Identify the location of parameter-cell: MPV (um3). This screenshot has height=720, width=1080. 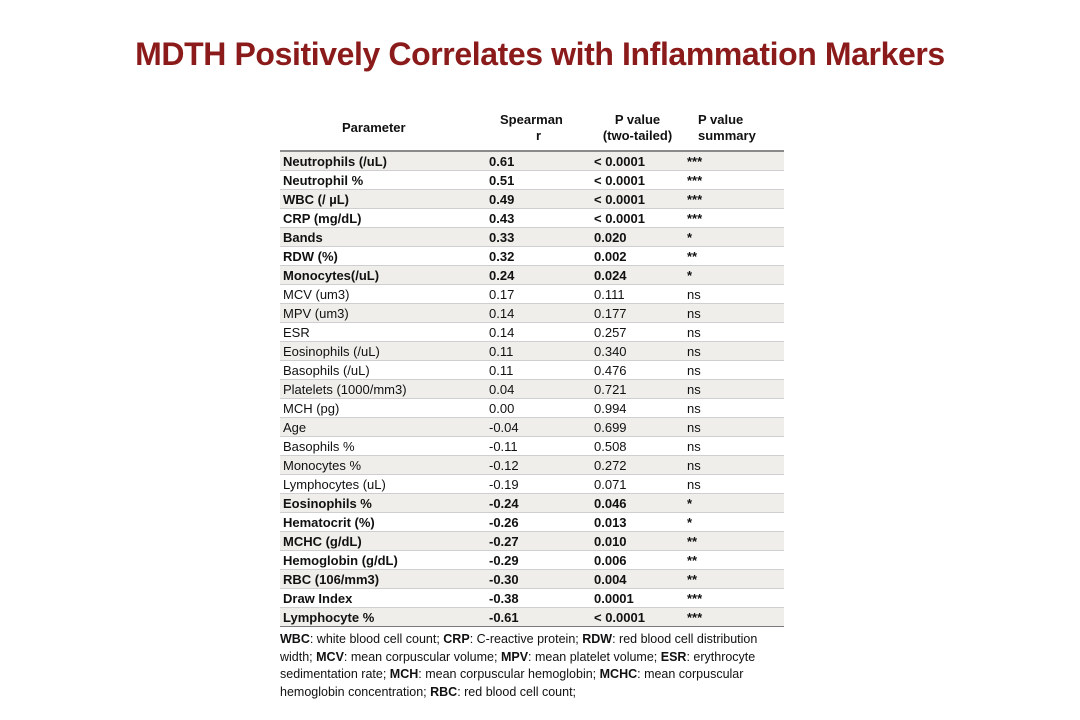
(383, 313).